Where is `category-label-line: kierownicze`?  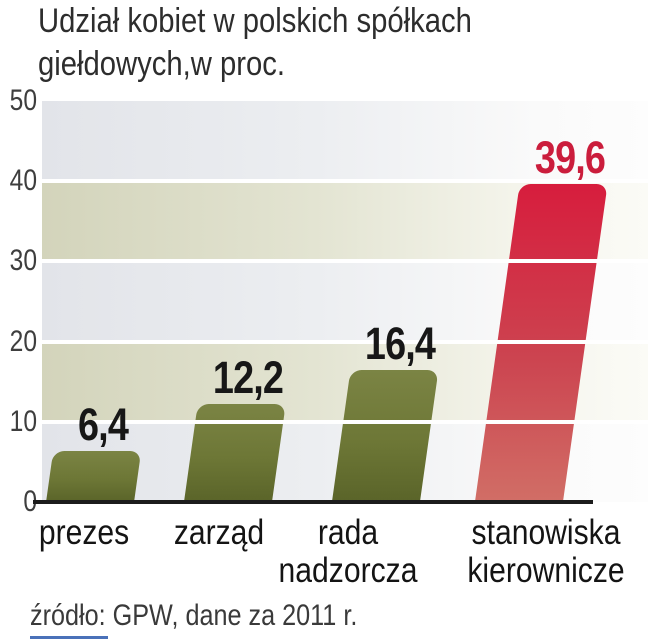 category-label-line: kierownicze is located at coordinates (546, 570).